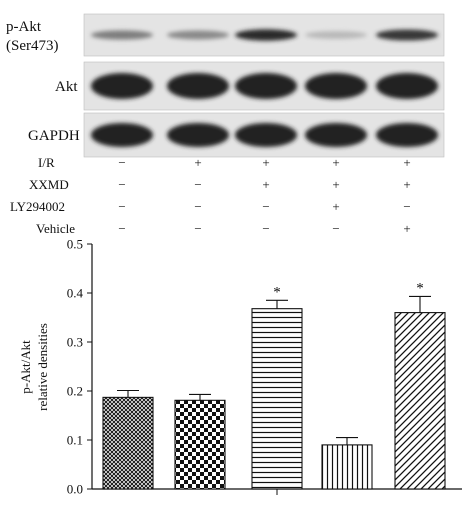  I want to click on blot-row-3: GAPDH, so click(236, 135).